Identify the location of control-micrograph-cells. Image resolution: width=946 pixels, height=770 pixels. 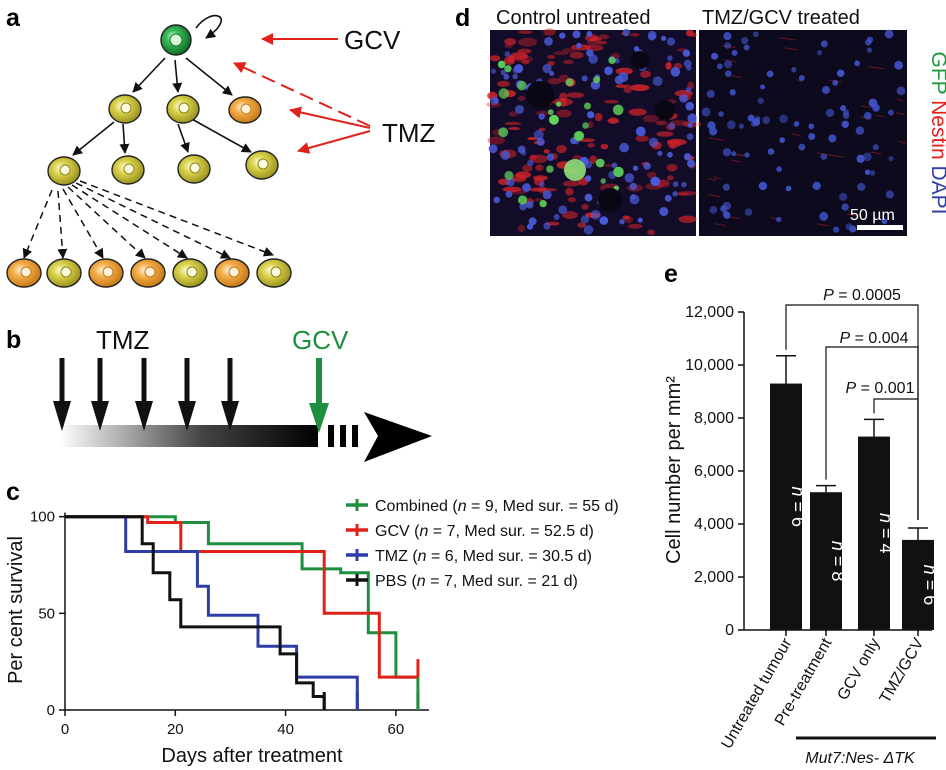
(594, 132).